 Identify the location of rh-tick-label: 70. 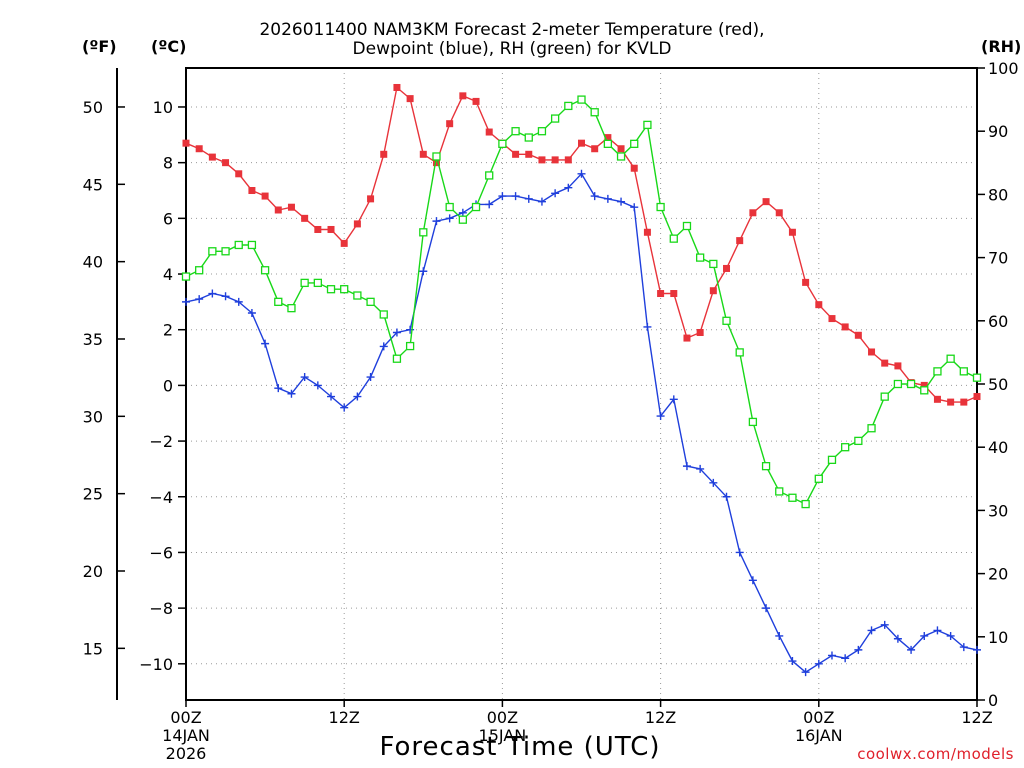
(998, 258).